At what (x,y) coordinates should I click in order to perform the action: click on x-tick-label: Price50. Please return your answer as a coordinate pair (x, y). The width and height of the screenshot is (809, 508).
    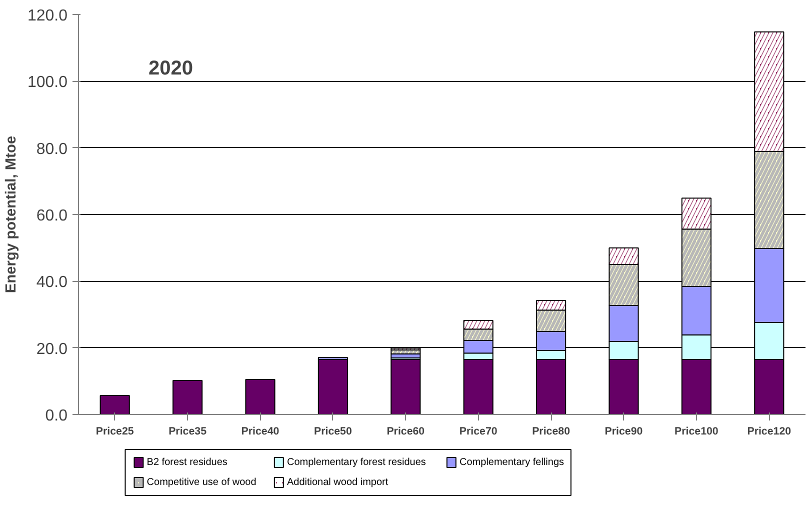
    Looking at the image, I should click on (333, 432).